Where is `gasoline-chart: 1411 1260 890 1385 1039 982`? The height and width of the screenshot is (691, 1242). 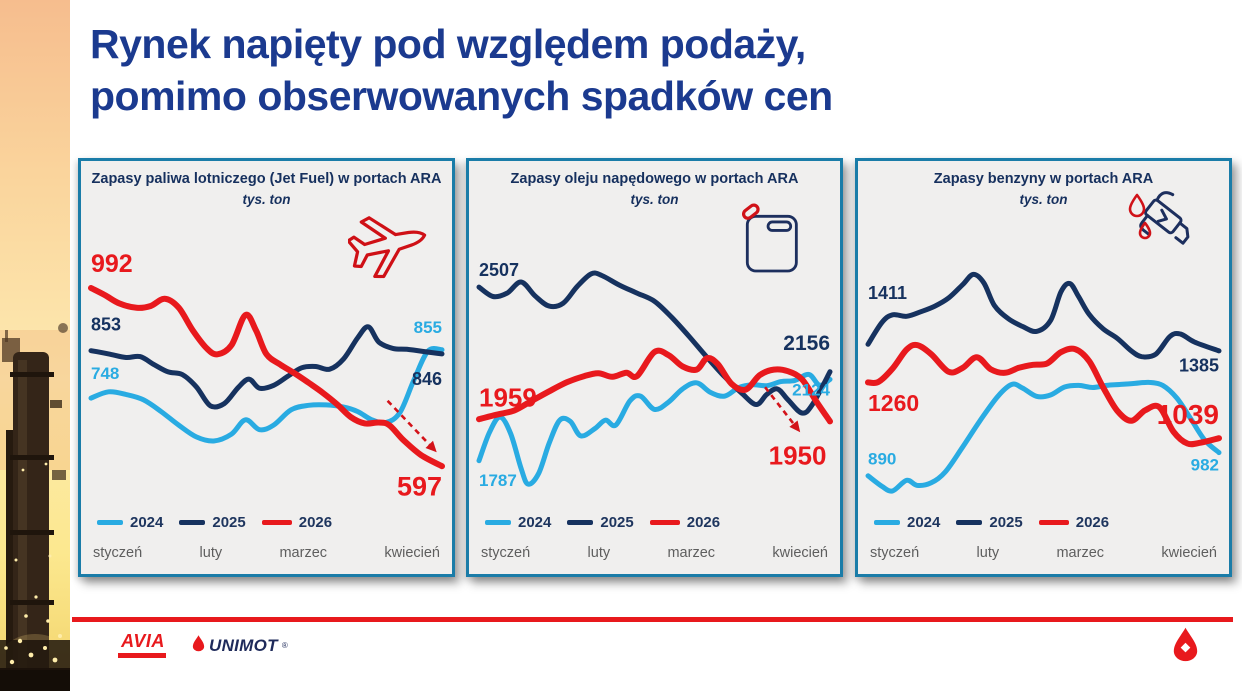 gasoline-chart: 1411 1260 890 1385 1039 982 is located at coordinates (1043, 382).